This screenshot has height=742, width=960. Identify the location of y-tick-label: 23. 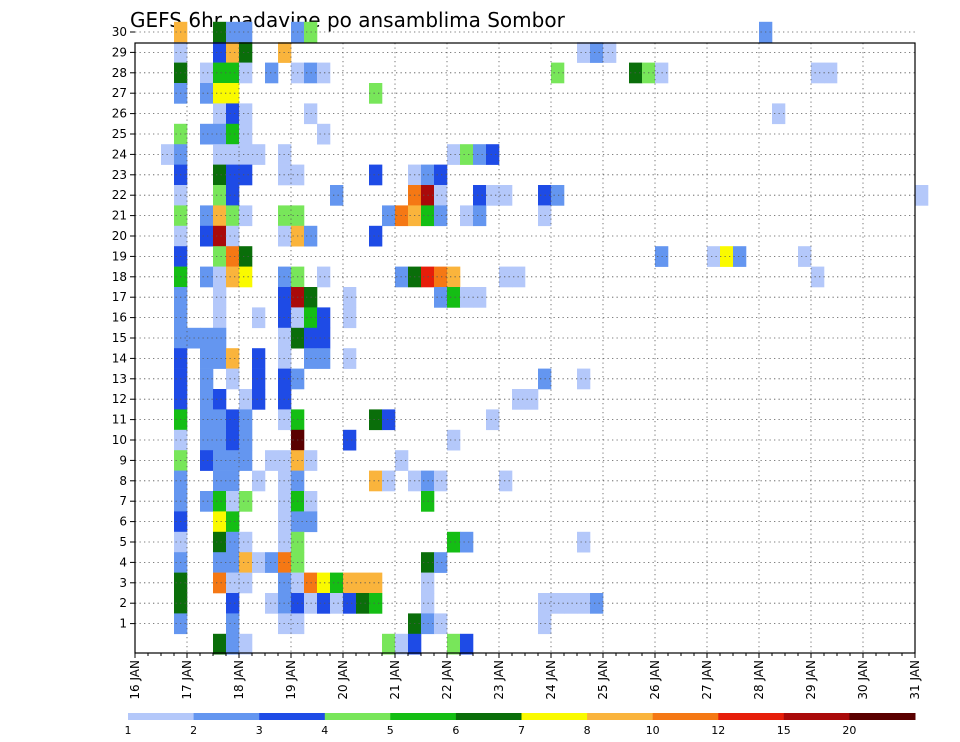
(119, 175).